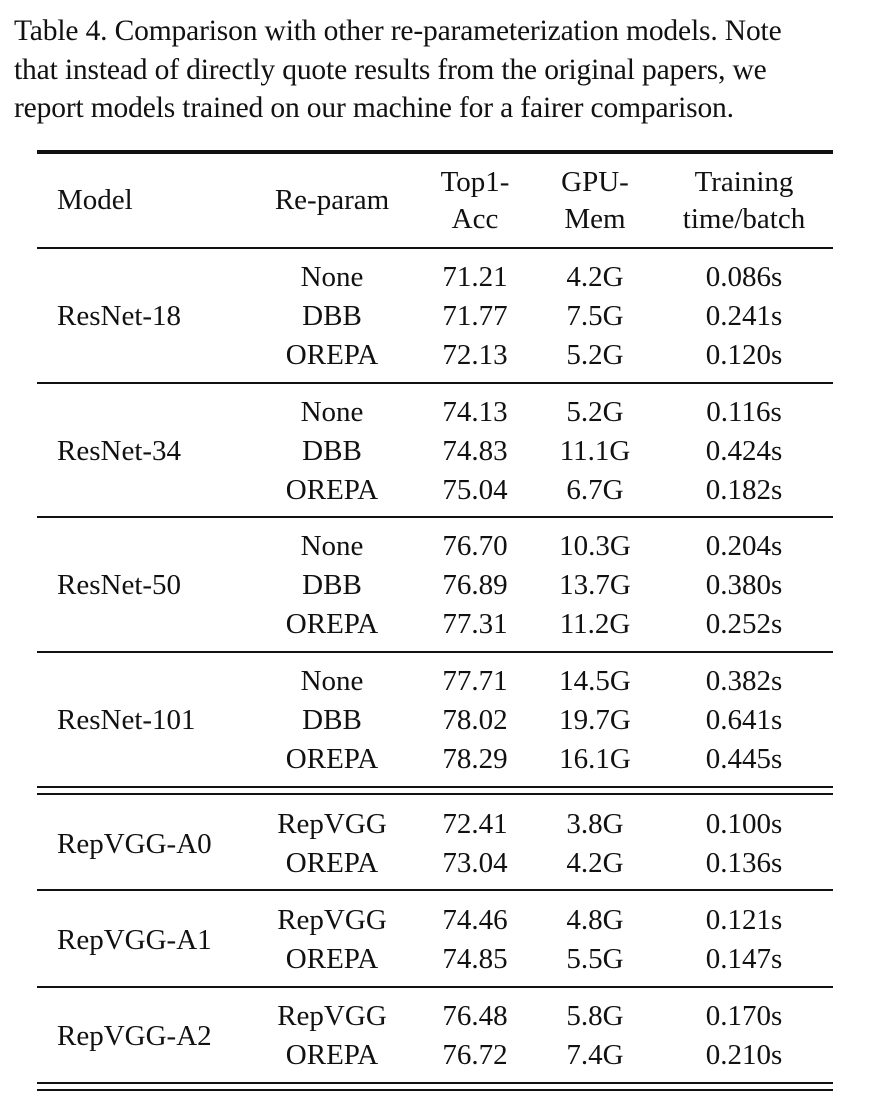 Image resolution: width=873 pixels, height=1114 pixels. What do you see at coordinates (595, 720) in the screenshot?
I see `gpu-mem-cell: 19.7G` at bounding box center [595, 720].